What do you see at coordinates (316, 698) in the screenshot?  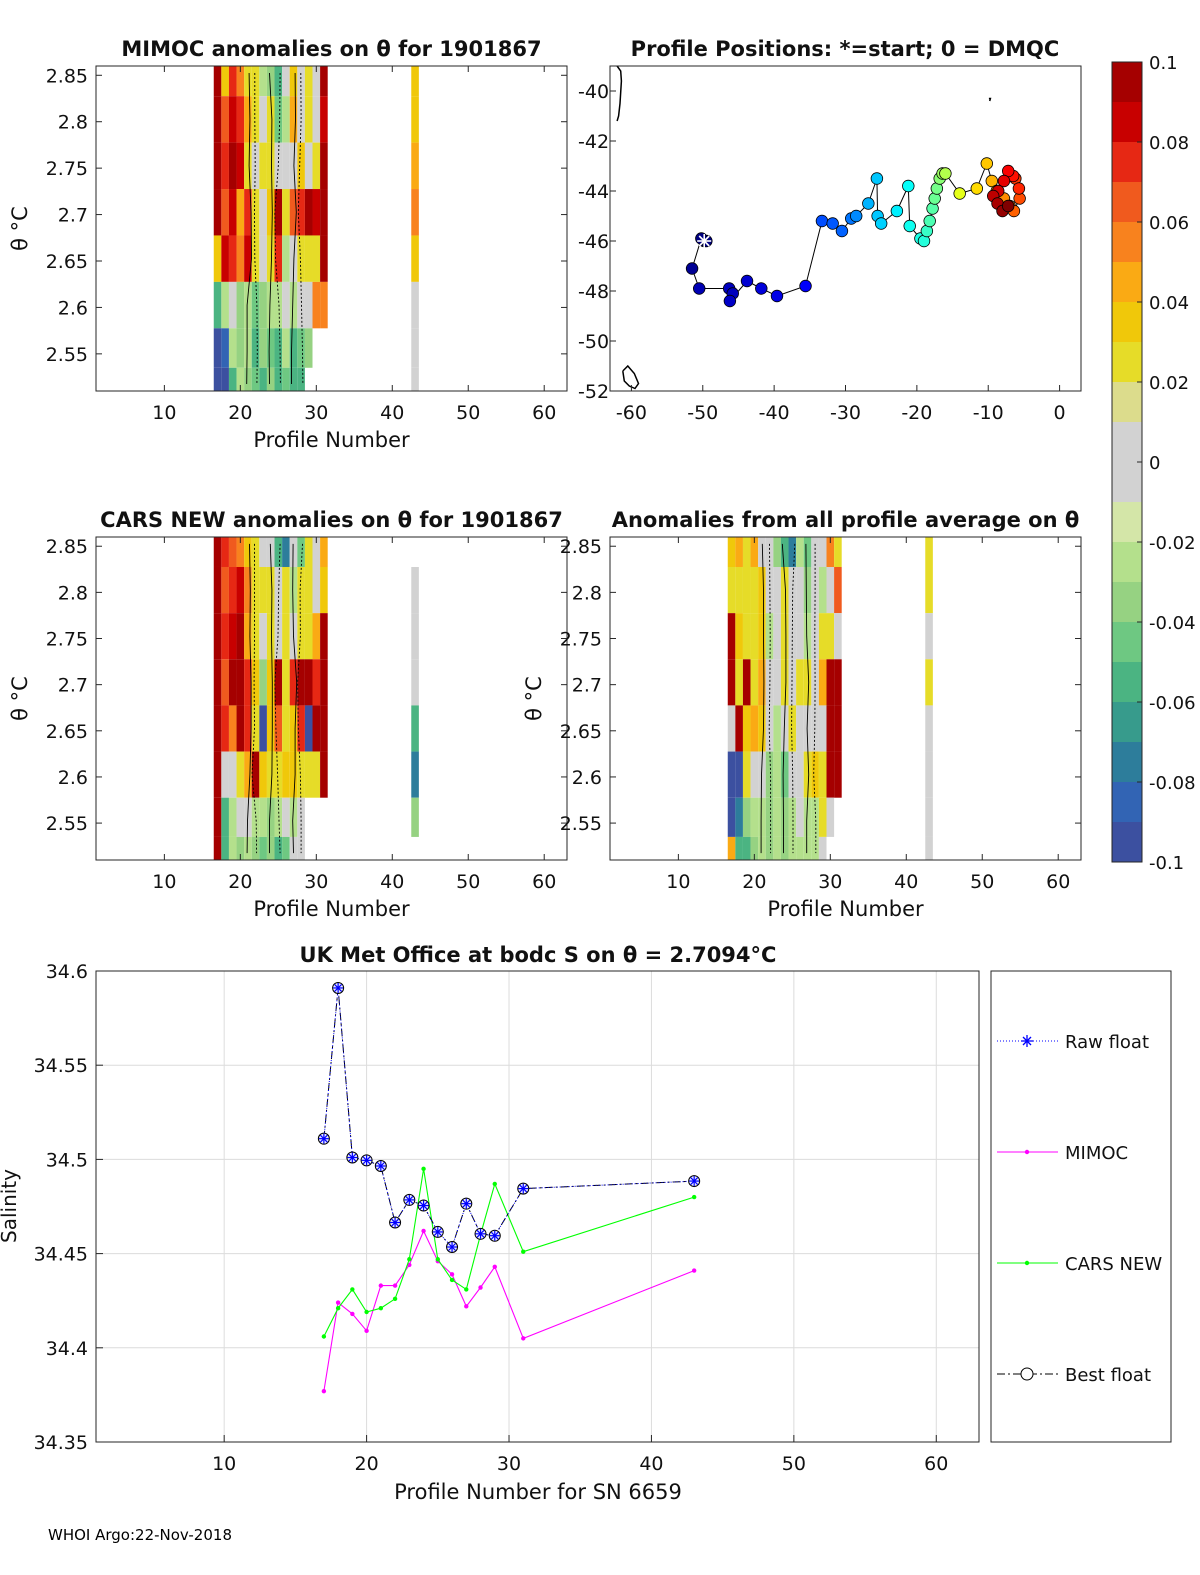 I see `cars_panel-cells` at bounding box center [316, 698].